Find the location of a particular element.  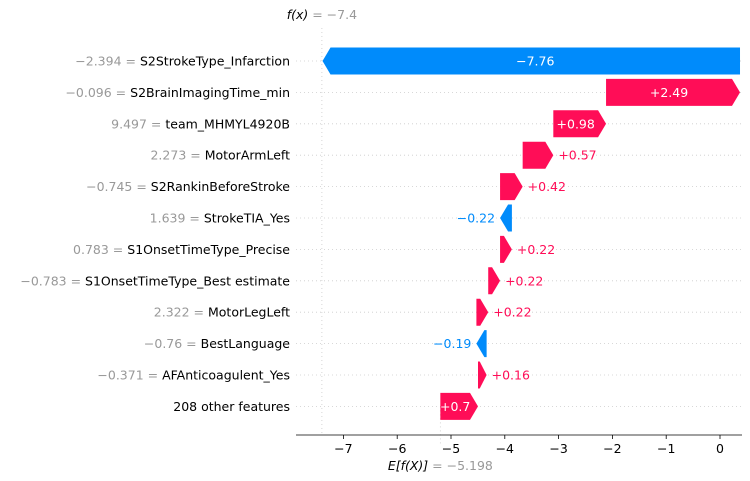

feature-name: S1OnsetTimeType_Best estimate is located at coordinates (187, 280).